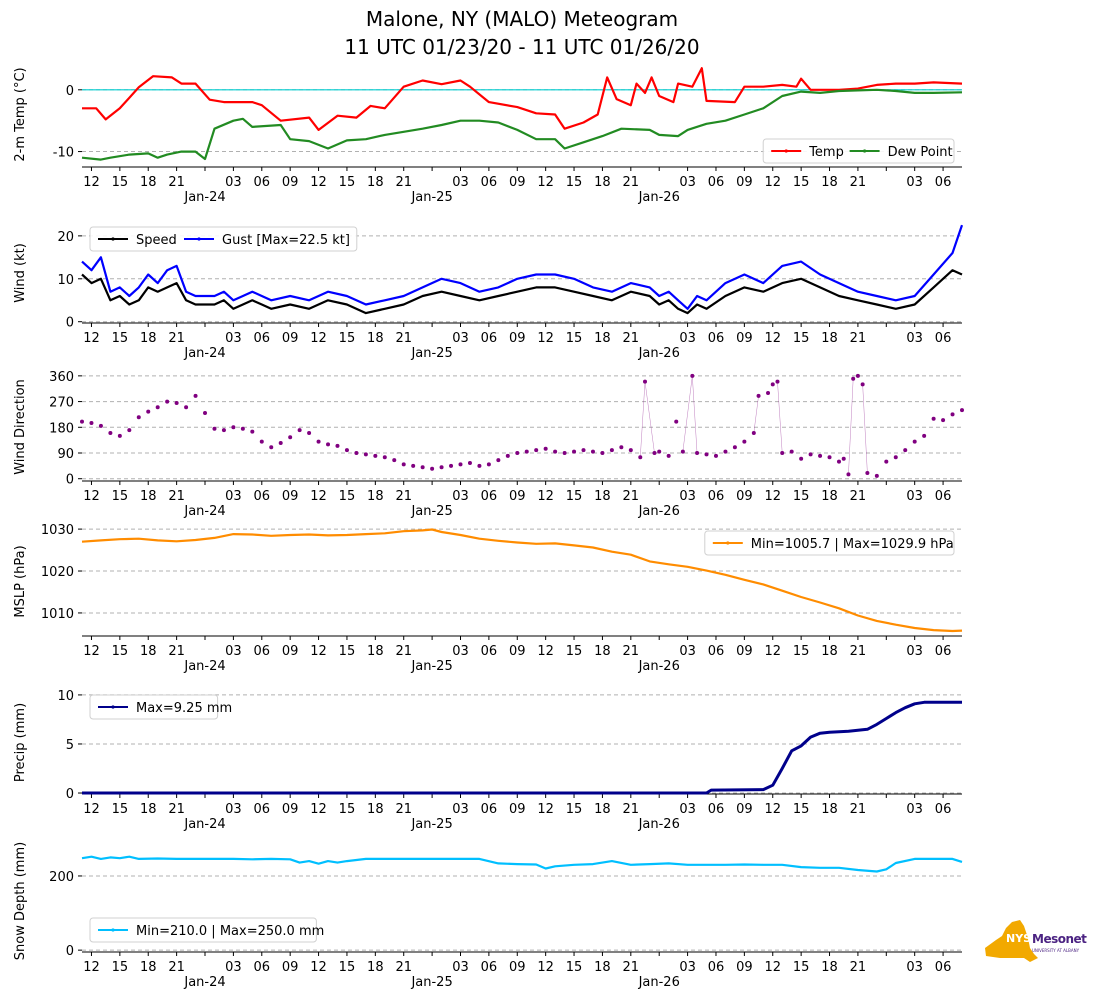 The height and width of the screenshot is (1001, 1094). What do you see at coordinates (489, 967) in the screenshot?
I see `xtick-label-snow: 06` at bounding box center [489, 967].